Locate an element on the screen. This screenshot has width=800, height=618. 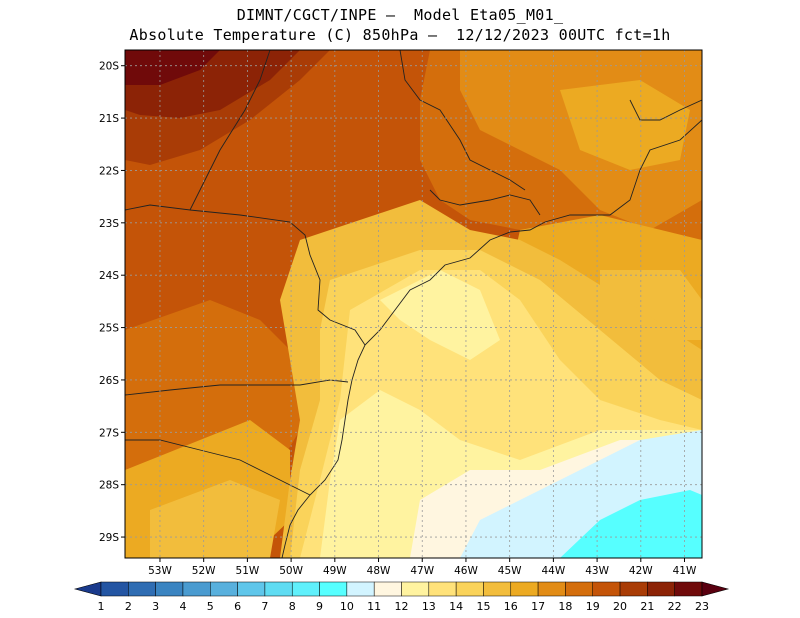
lat-label: 21S is located at coordinates (109, 119).